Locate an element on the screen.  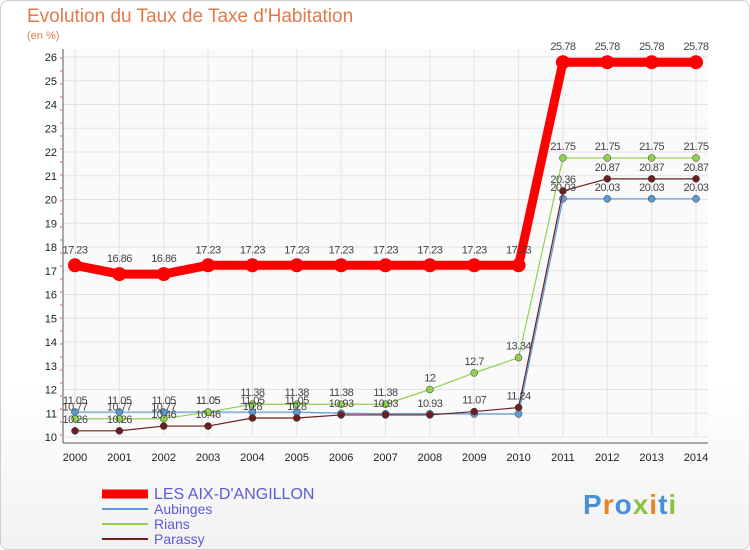
y-tick-label: 21 is located at coordinates (51, 177).